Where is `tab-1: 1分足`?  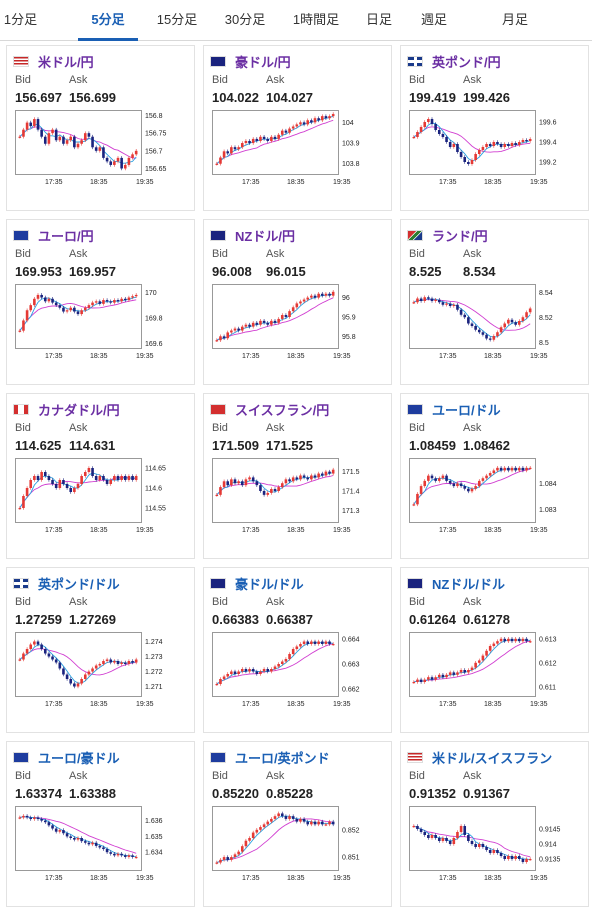
tab-1: 1分足 is located at coordinates (20, 19).